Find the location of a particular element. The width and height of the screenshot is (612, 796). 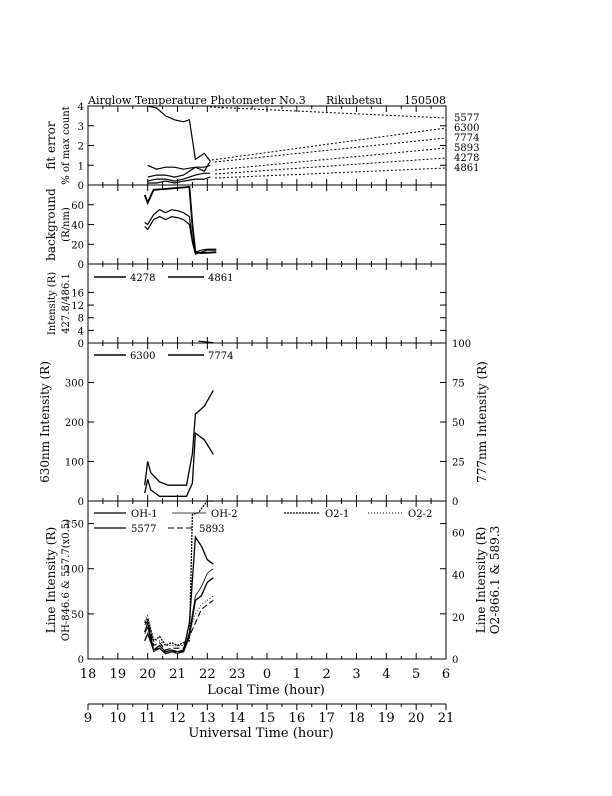

y-tick-label: 50 is located at coordinates (77, 615).